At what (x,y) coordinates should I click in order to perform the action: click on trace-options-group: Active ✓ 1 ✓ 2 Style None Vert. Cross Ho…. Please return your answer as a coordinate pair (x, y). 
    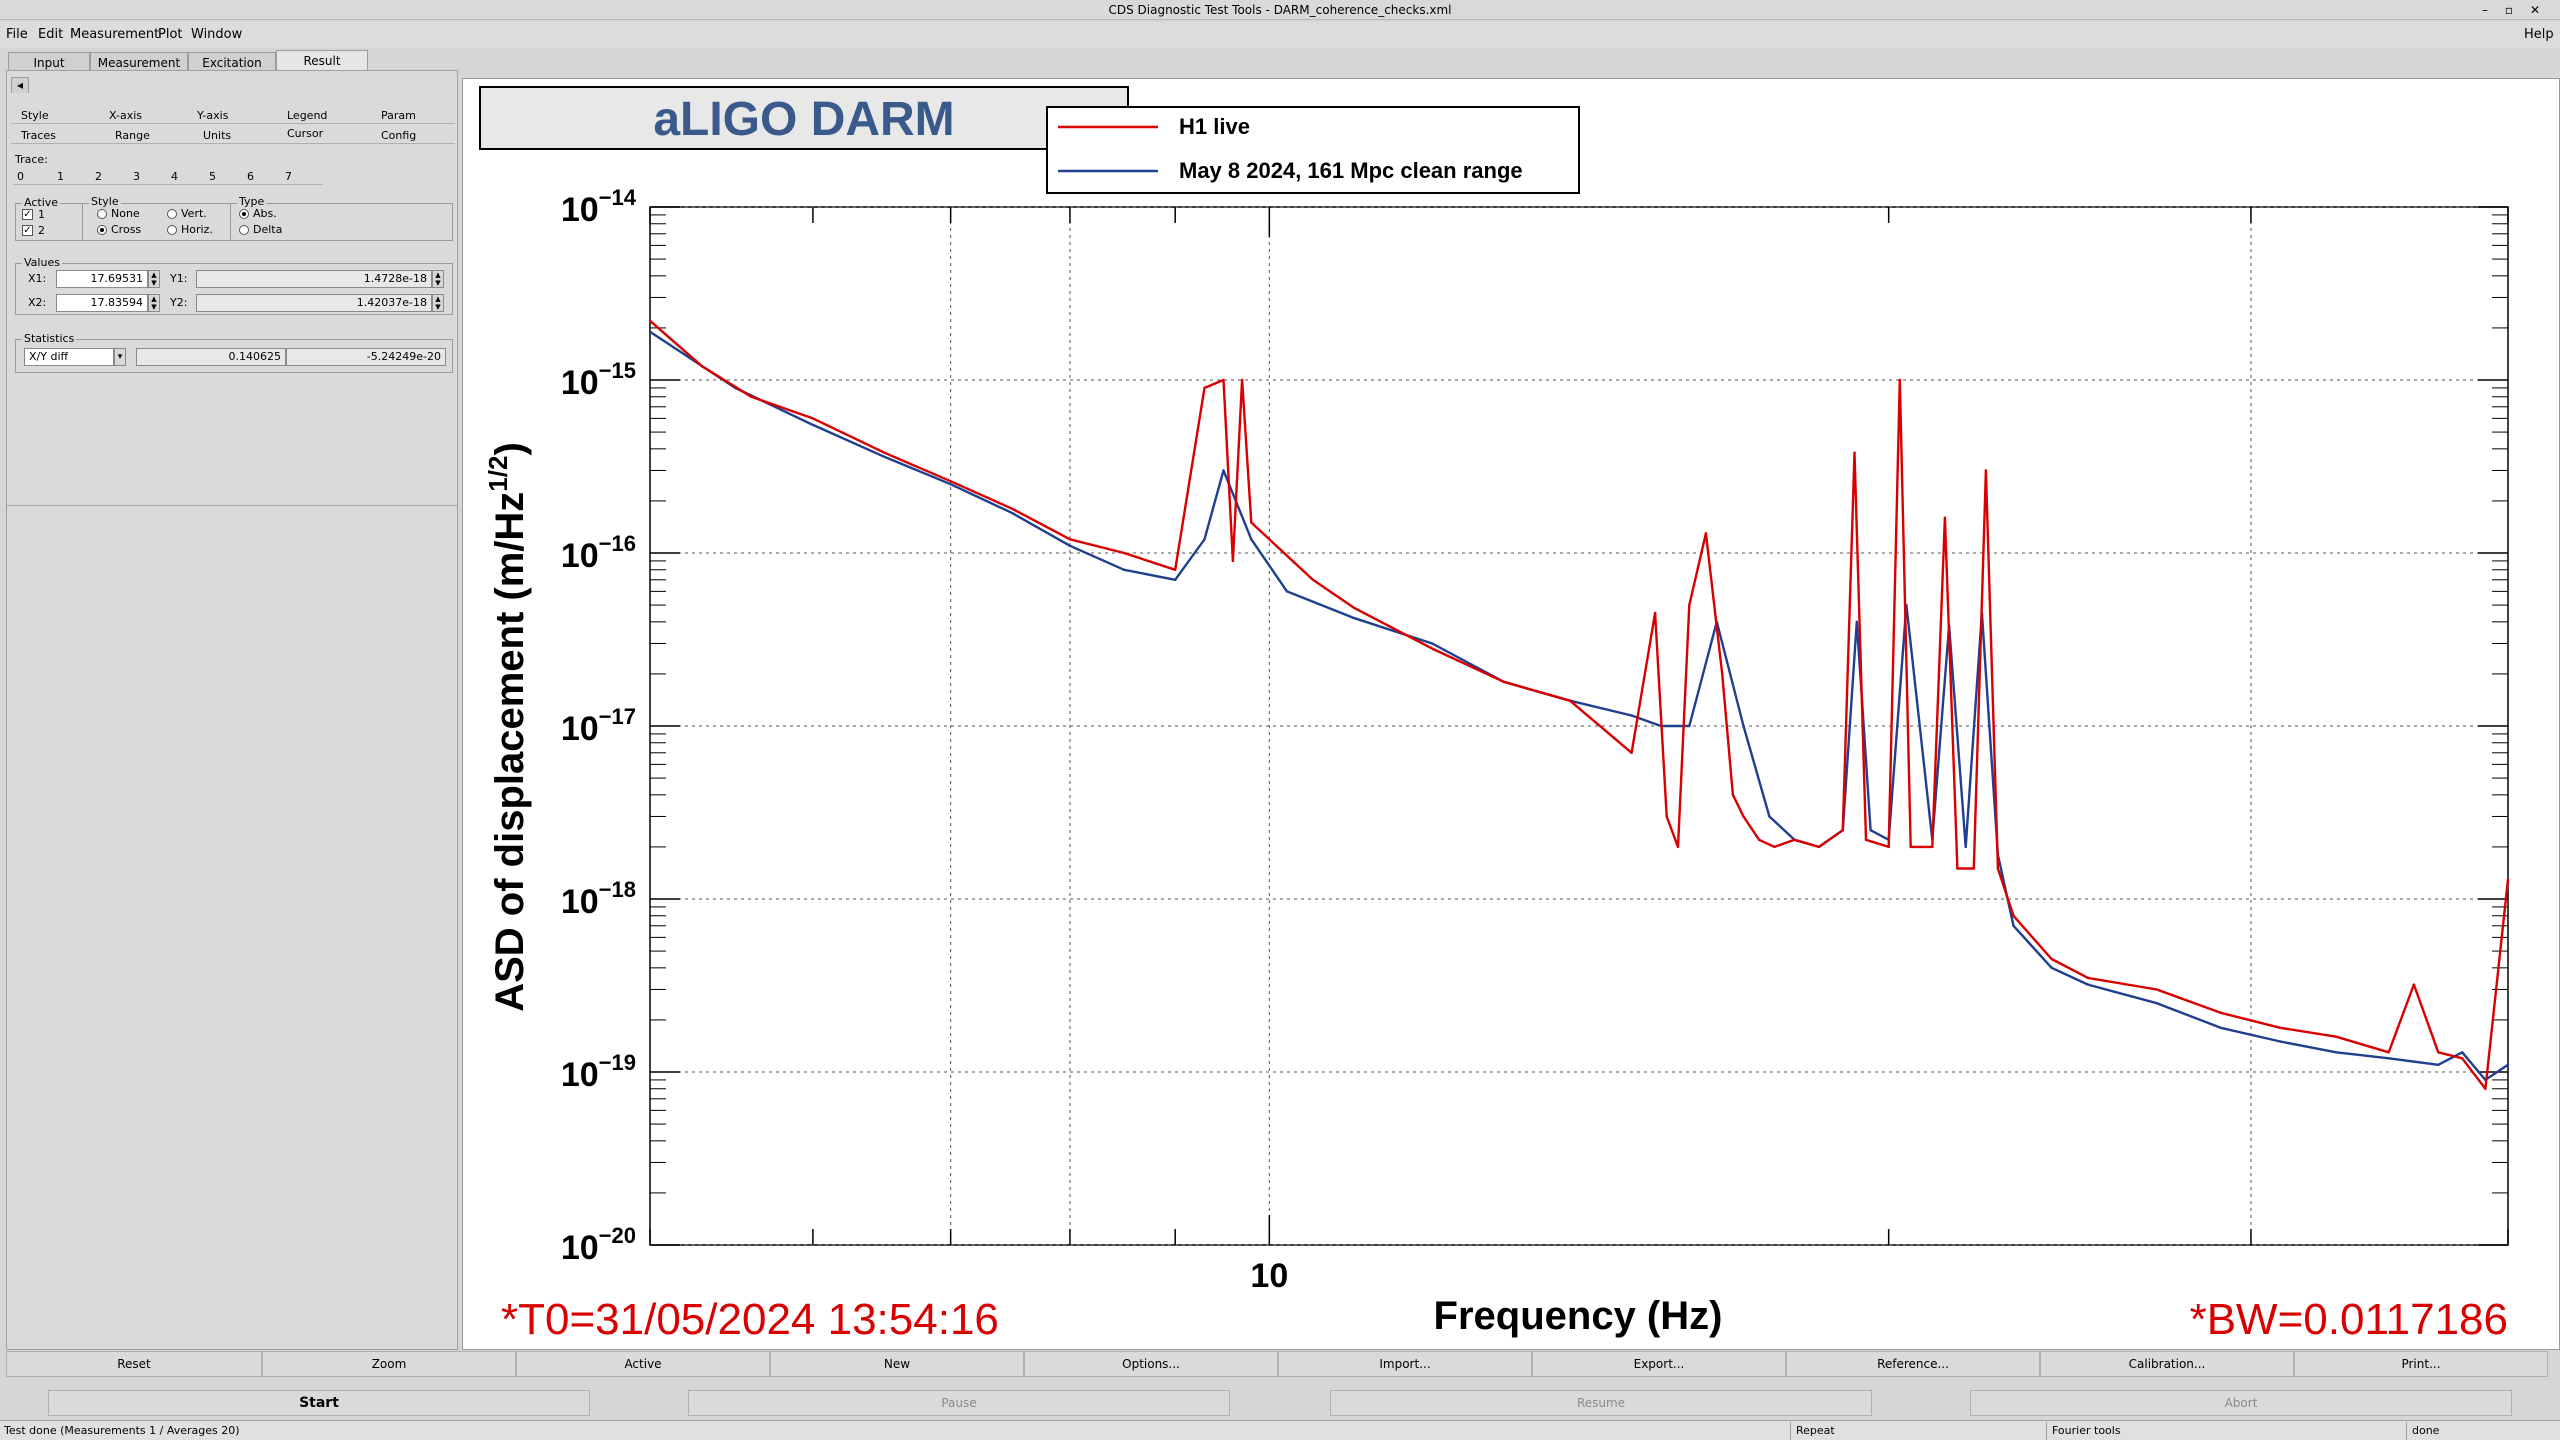
    Looking at the image, I should click on (234, 218).